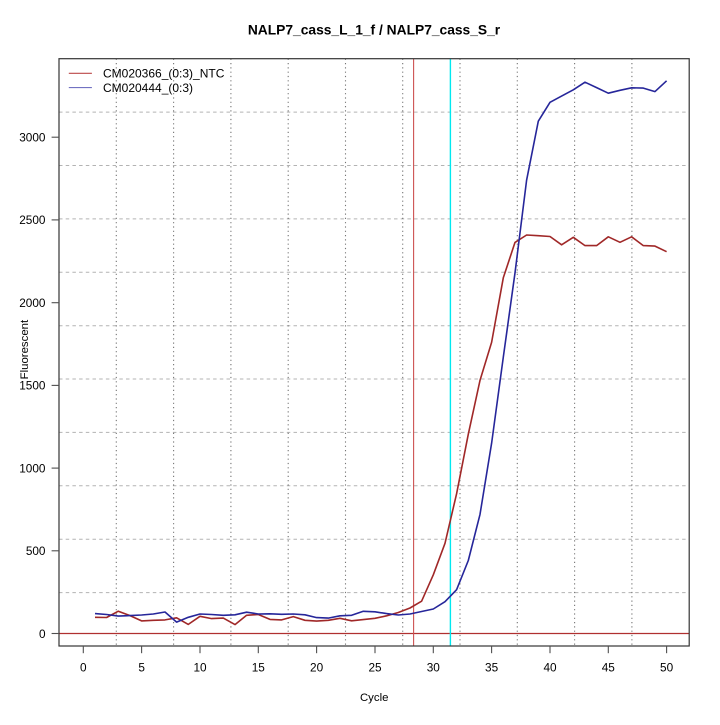 The image size is (720, 725). Describe the element at coordinates (25, 349) in the screenshot. I see `svg-text: Fluorescent` at that location.